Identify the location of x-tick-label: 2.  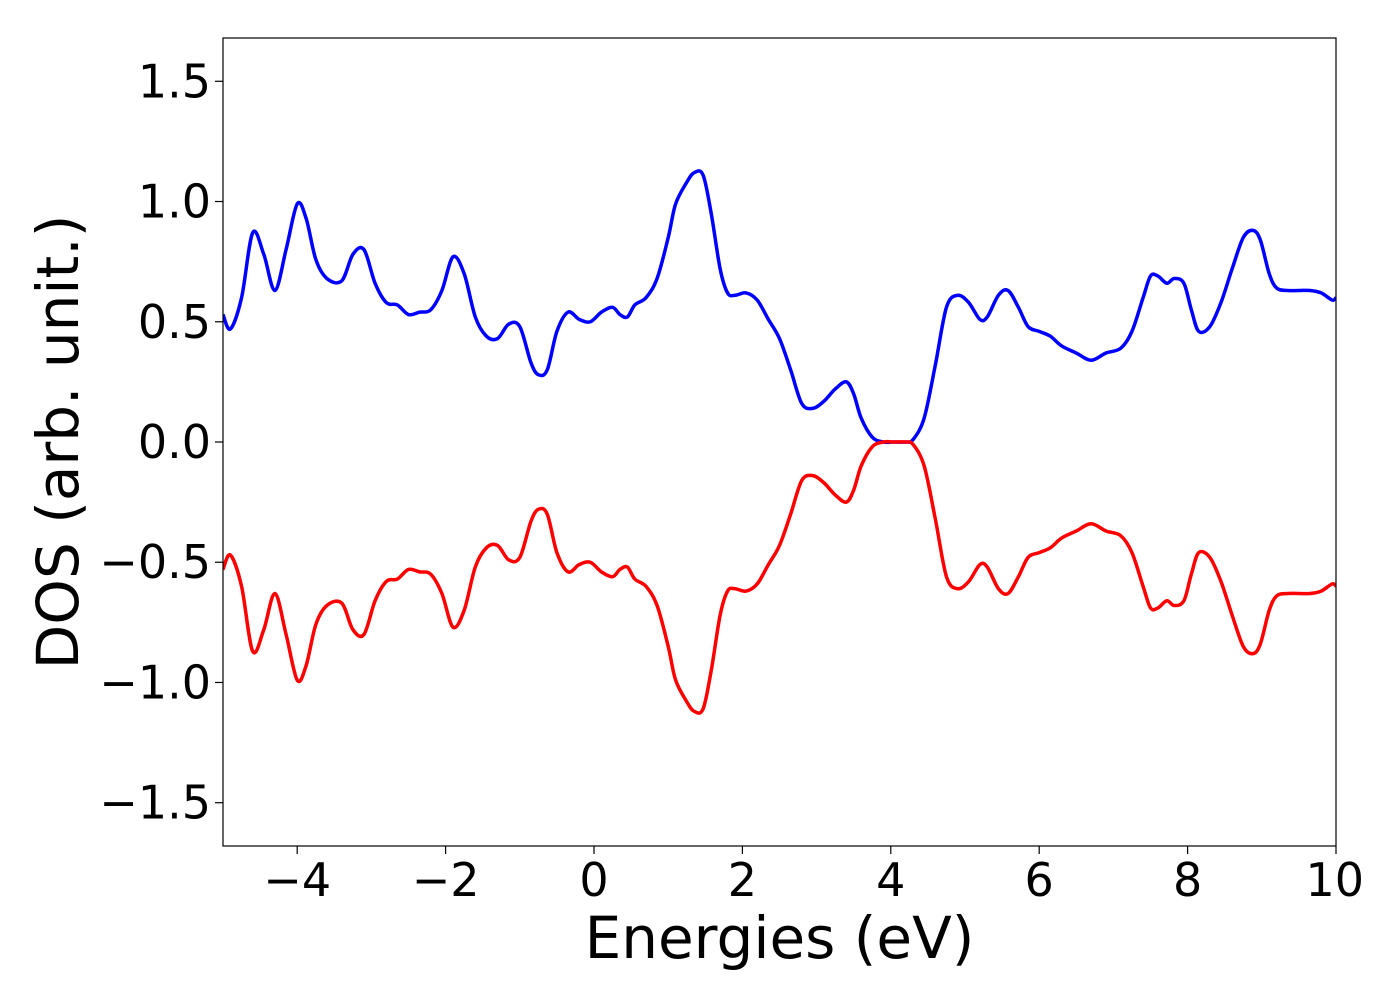
(742, 880).